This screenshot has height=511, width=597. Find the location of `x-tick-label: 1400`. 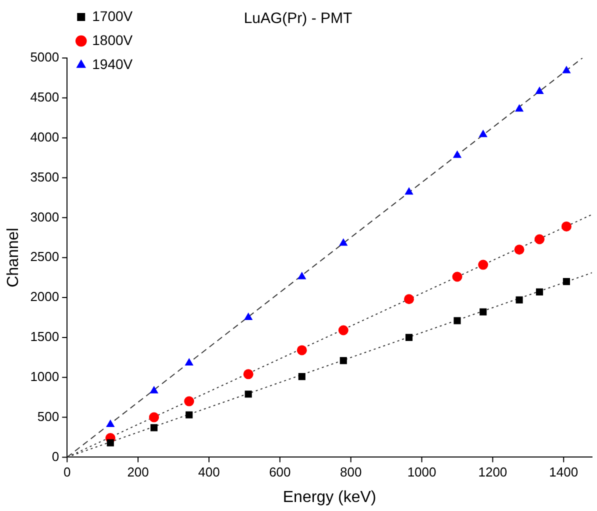

x-tick-label: 1400 is located at coordinates (563, 472).